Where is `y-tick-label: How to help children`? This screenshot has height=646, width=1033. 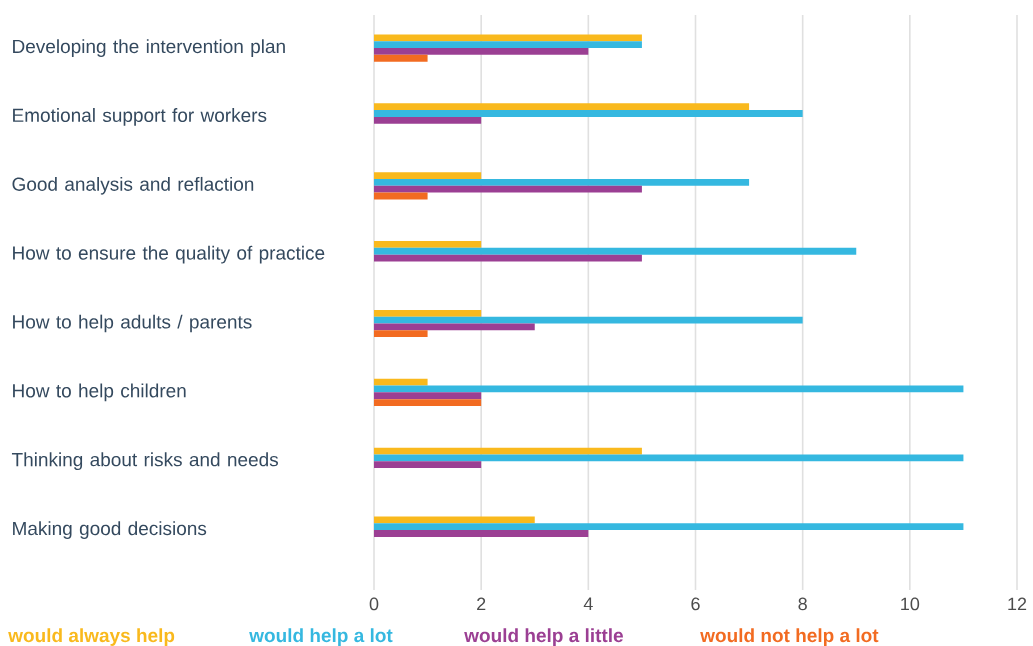 y-tick-label: How to help children is located at coordinates (99, 392).